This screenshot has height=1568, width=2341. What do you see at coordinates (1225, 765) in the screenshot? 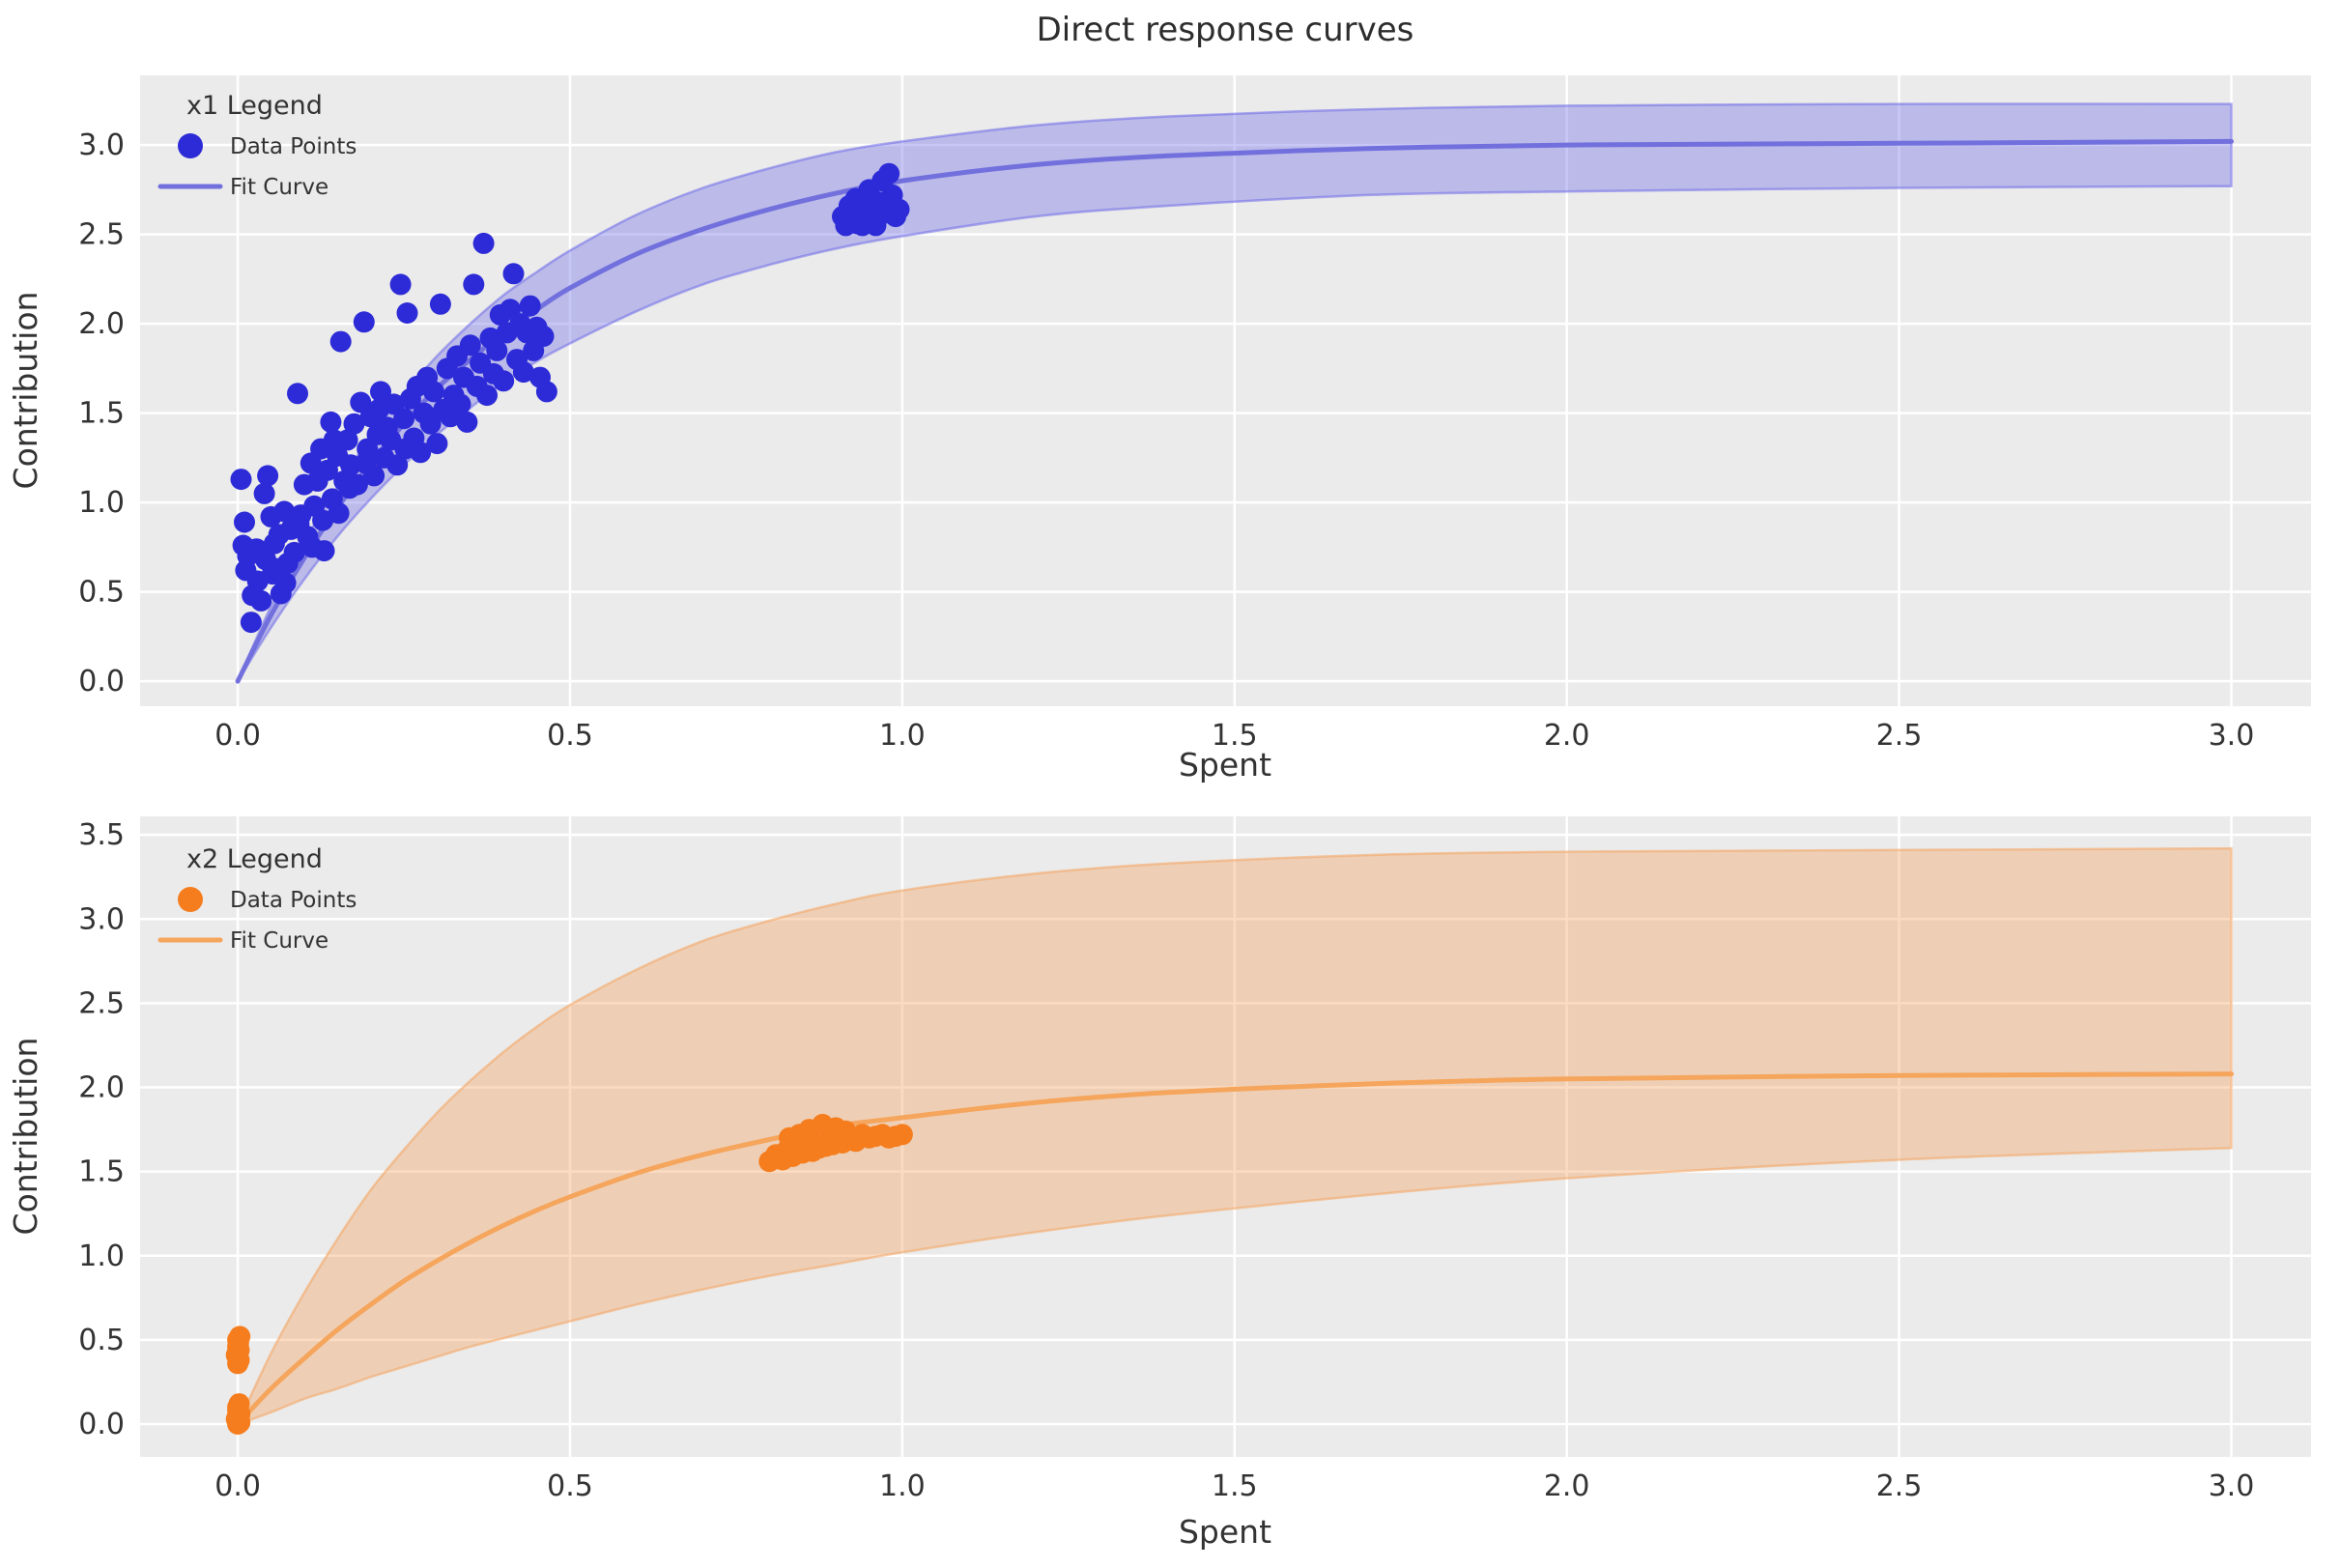
I see `x1-xaxis-label: Spent` at bounding box center [1225, 765].